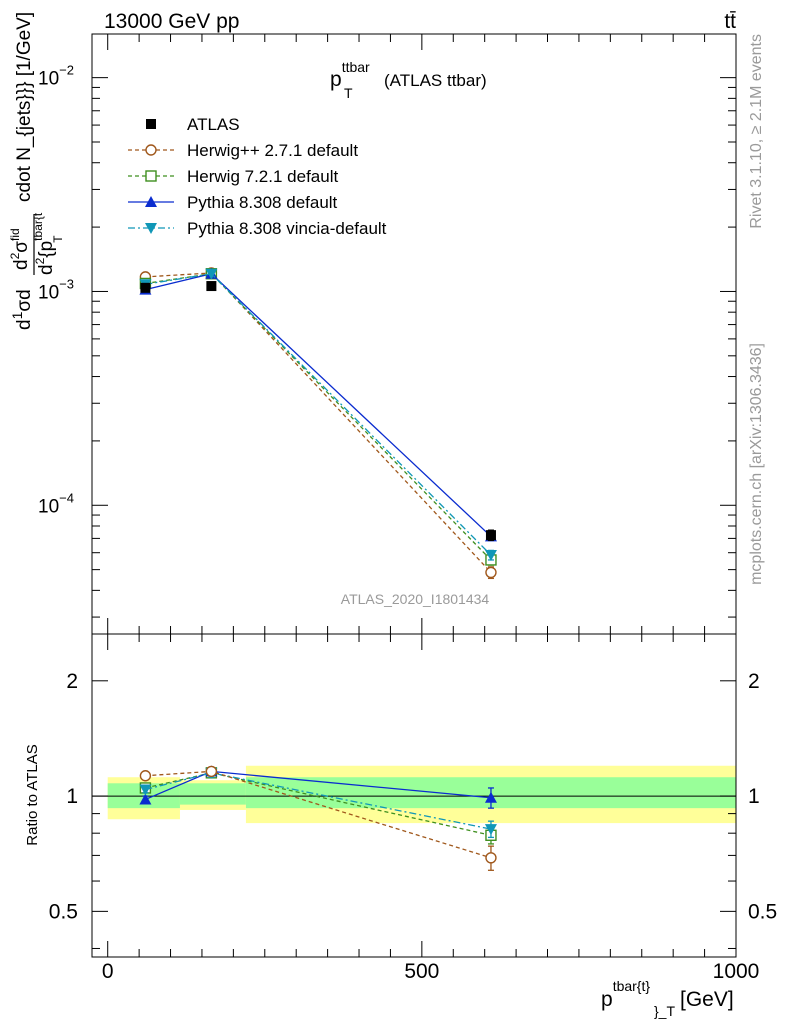  What do you see at coordinates (607, 999) in the screenshot?
I see `xlabel-p: p` at bounding box center [607, 999].